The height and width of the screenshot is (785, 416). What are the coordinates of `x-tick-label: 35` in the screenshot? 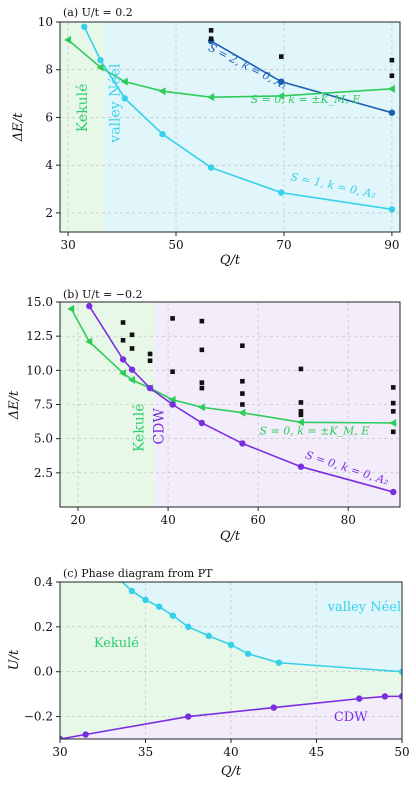 It's located at (145, 752).